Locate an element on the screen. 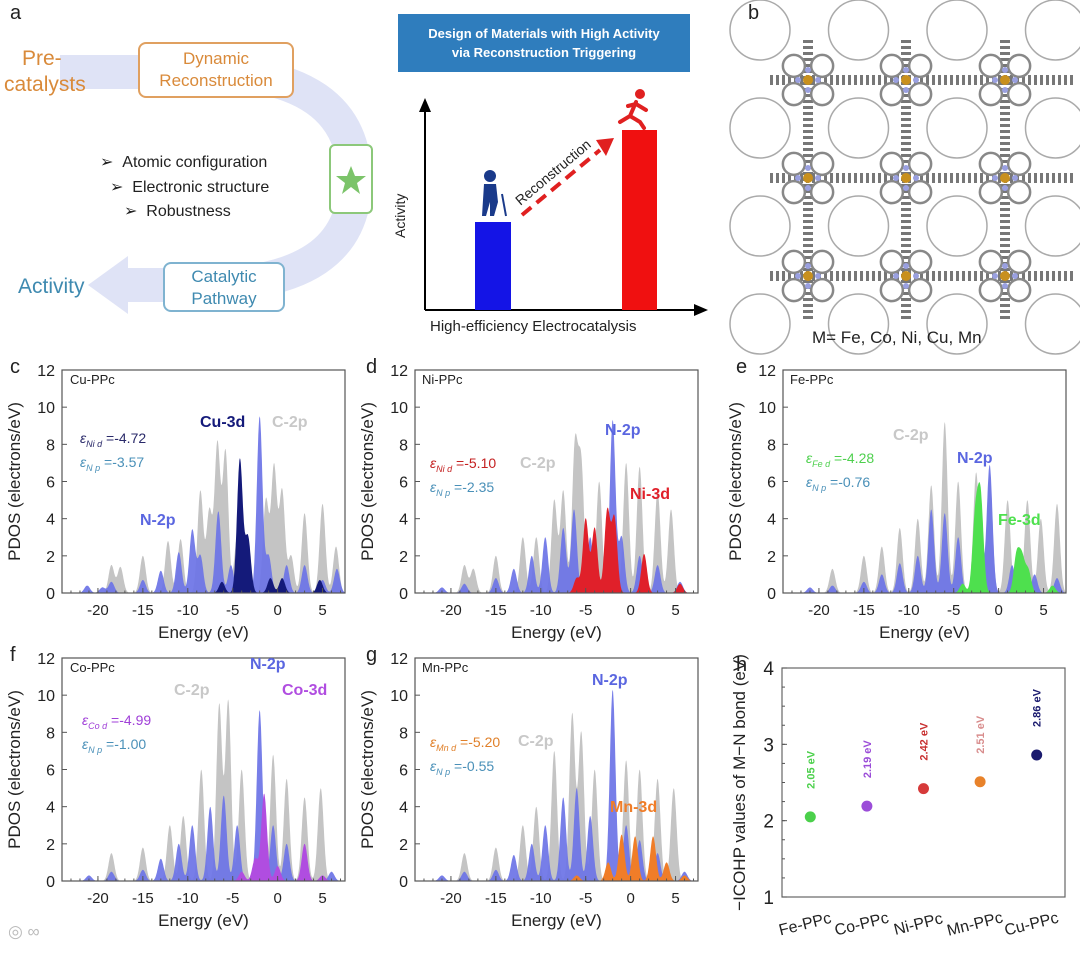 The width and height of the screenshot is (1080, 954). d-band-center-label: εN p =-0.55 is located at coordinates (462, 767).